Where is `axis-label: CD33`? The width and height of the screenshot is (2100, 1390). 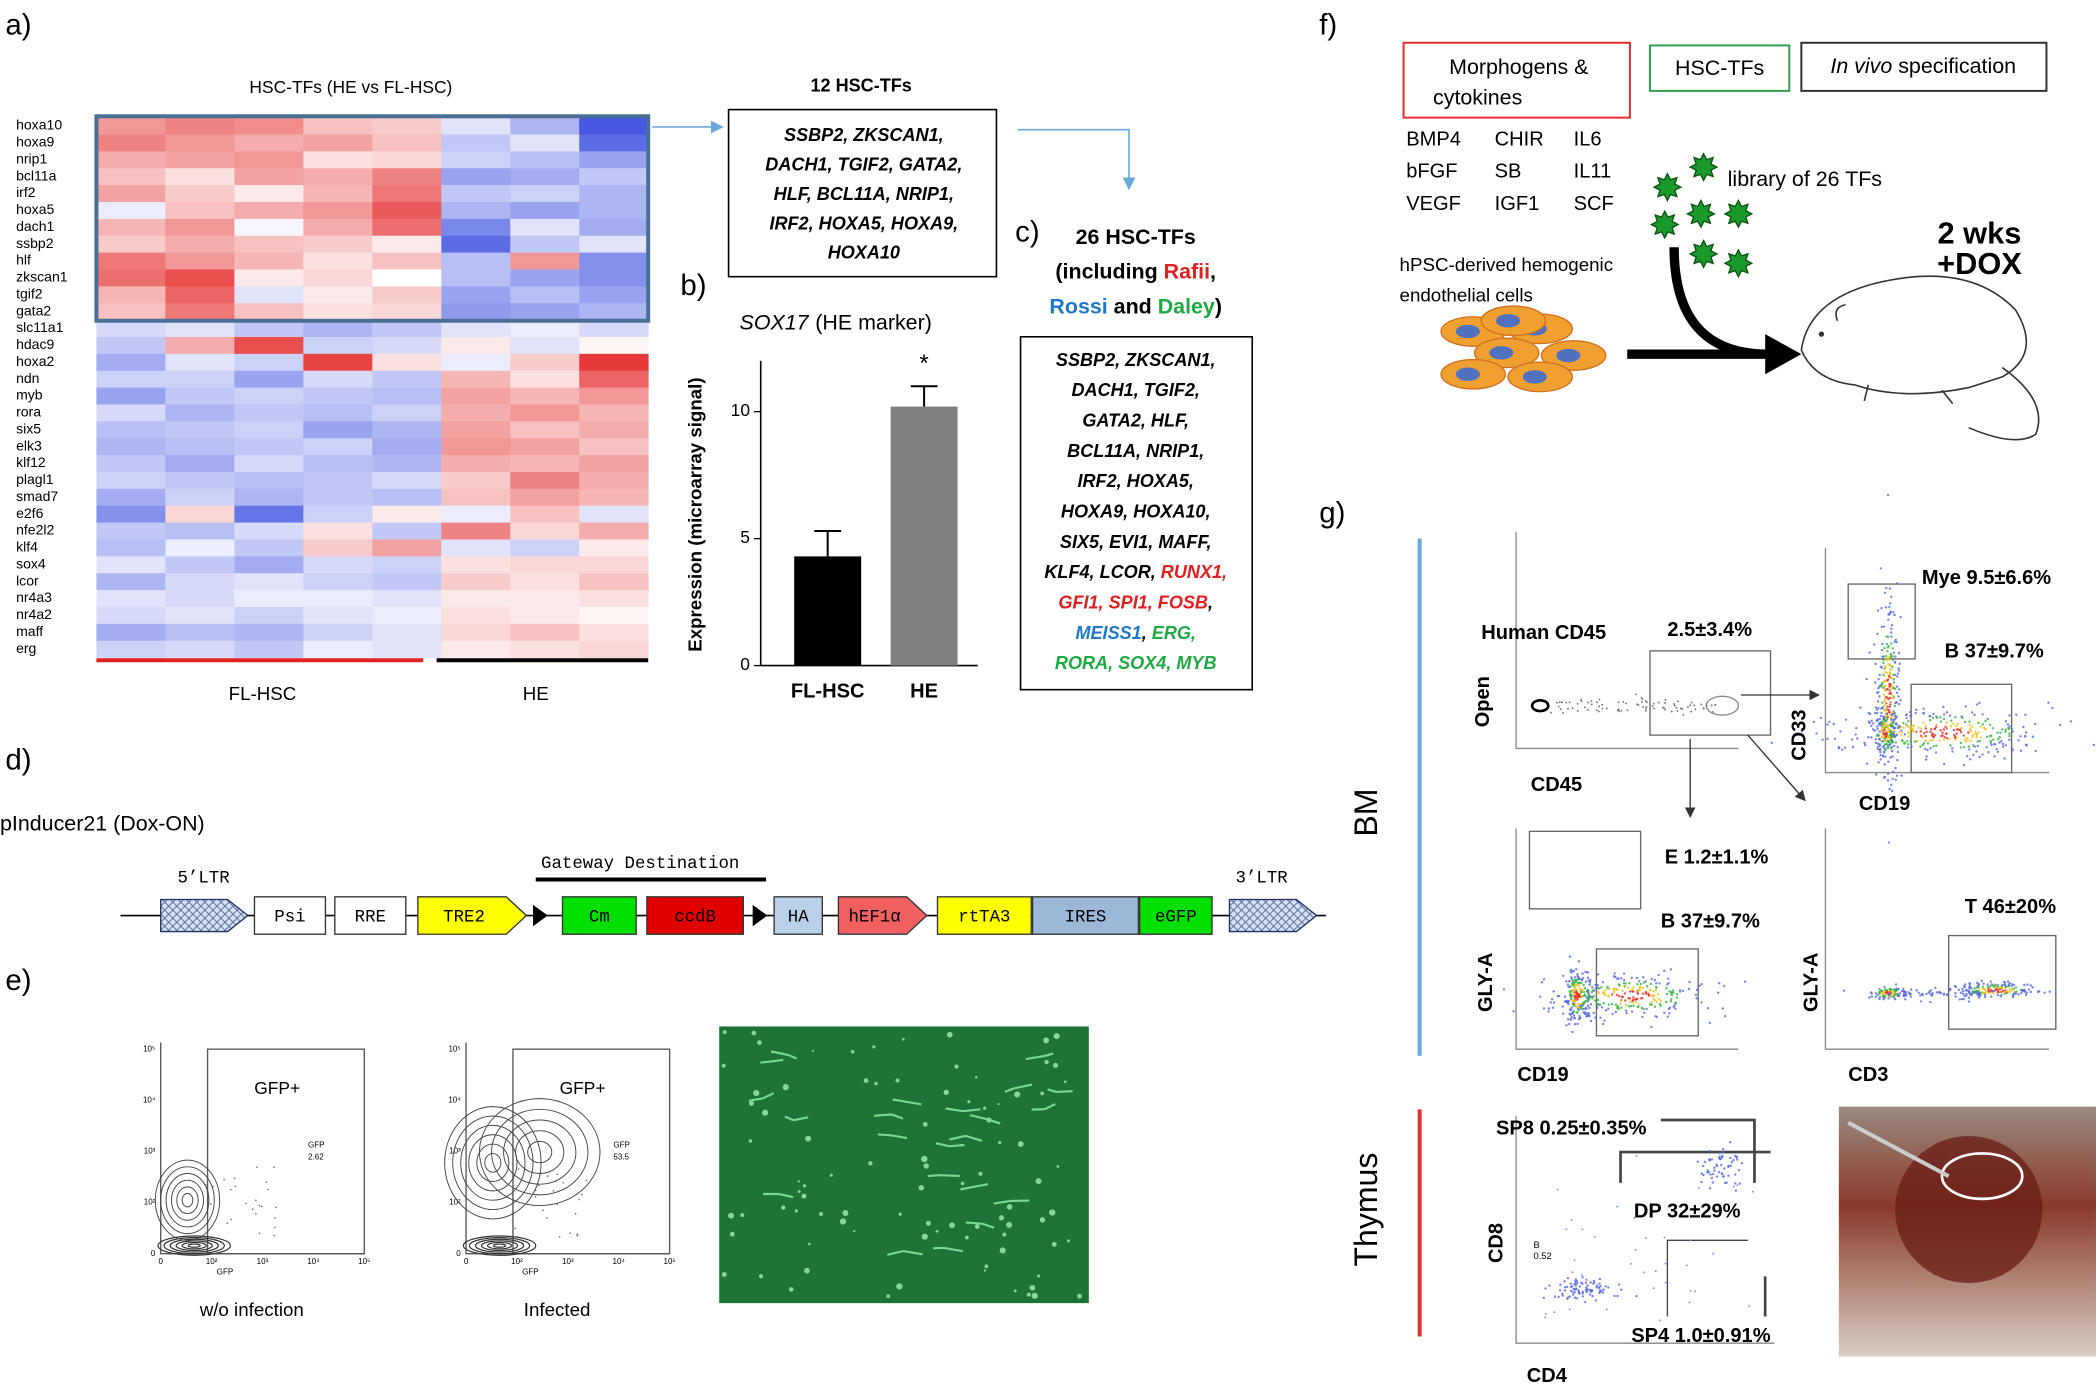 axis-label: CD33 is located at coordinates (1799, 734).